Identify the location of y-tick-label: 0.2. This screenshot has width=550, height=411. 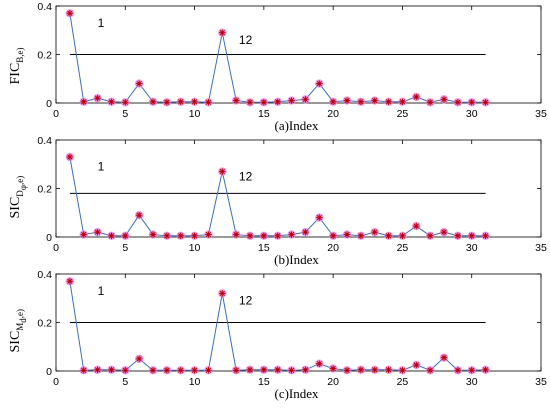
(44, 324).